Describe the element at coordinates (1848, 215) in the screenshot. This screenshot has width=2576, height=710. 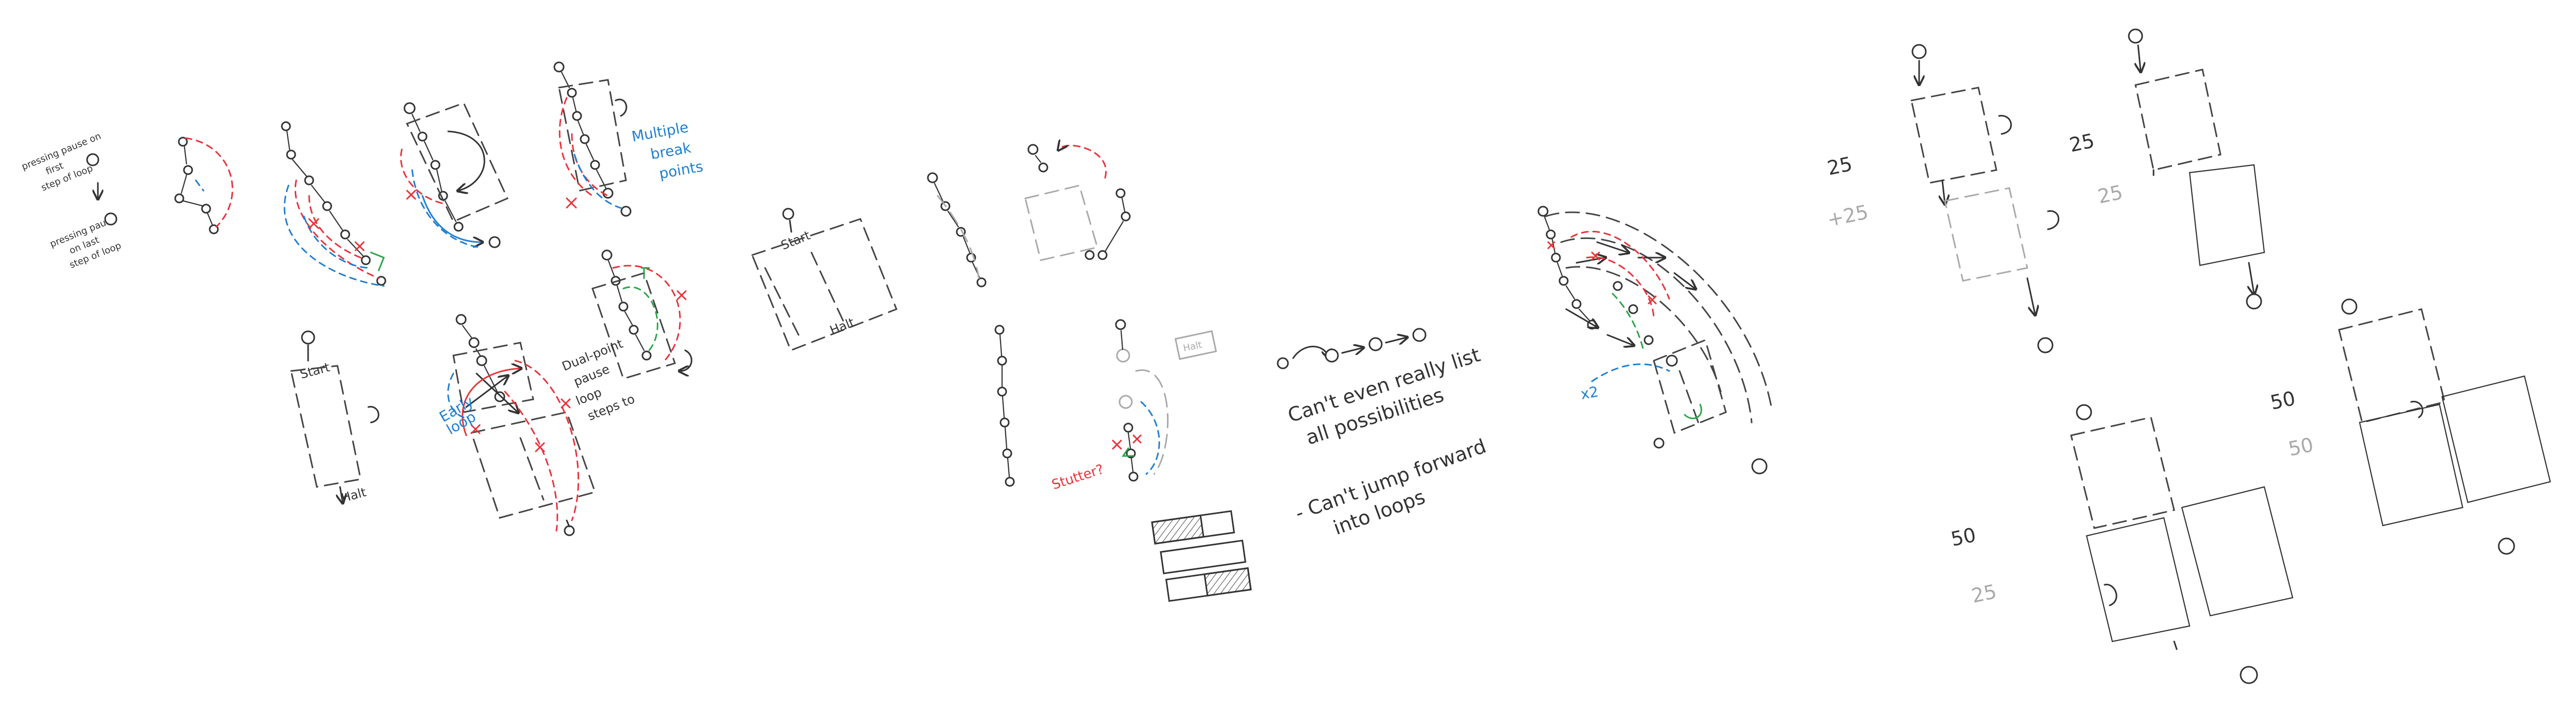
I see `svg-text: +25` at that location.